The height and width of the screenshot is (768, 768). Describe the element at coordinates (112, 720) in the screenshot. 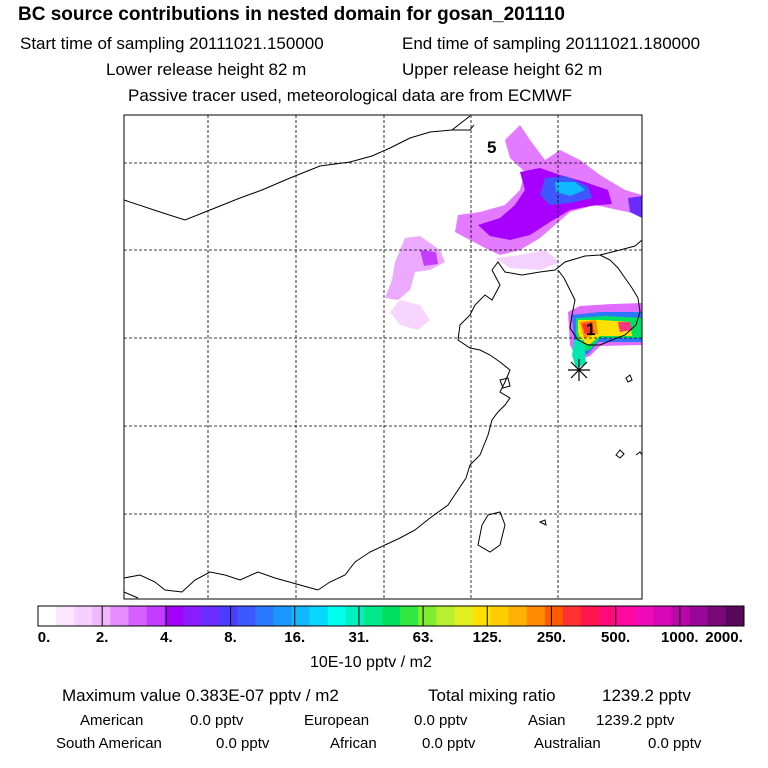

I see `region-name-american: American` at that location.